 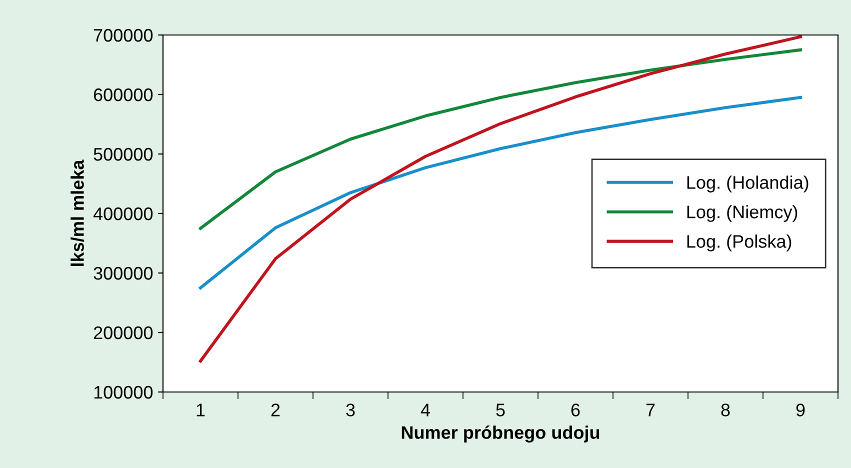 What do you see at coordinates (123, 95) in the screenshot?
I see `y-tick-label: 600000` at bounding box center [123, 95].